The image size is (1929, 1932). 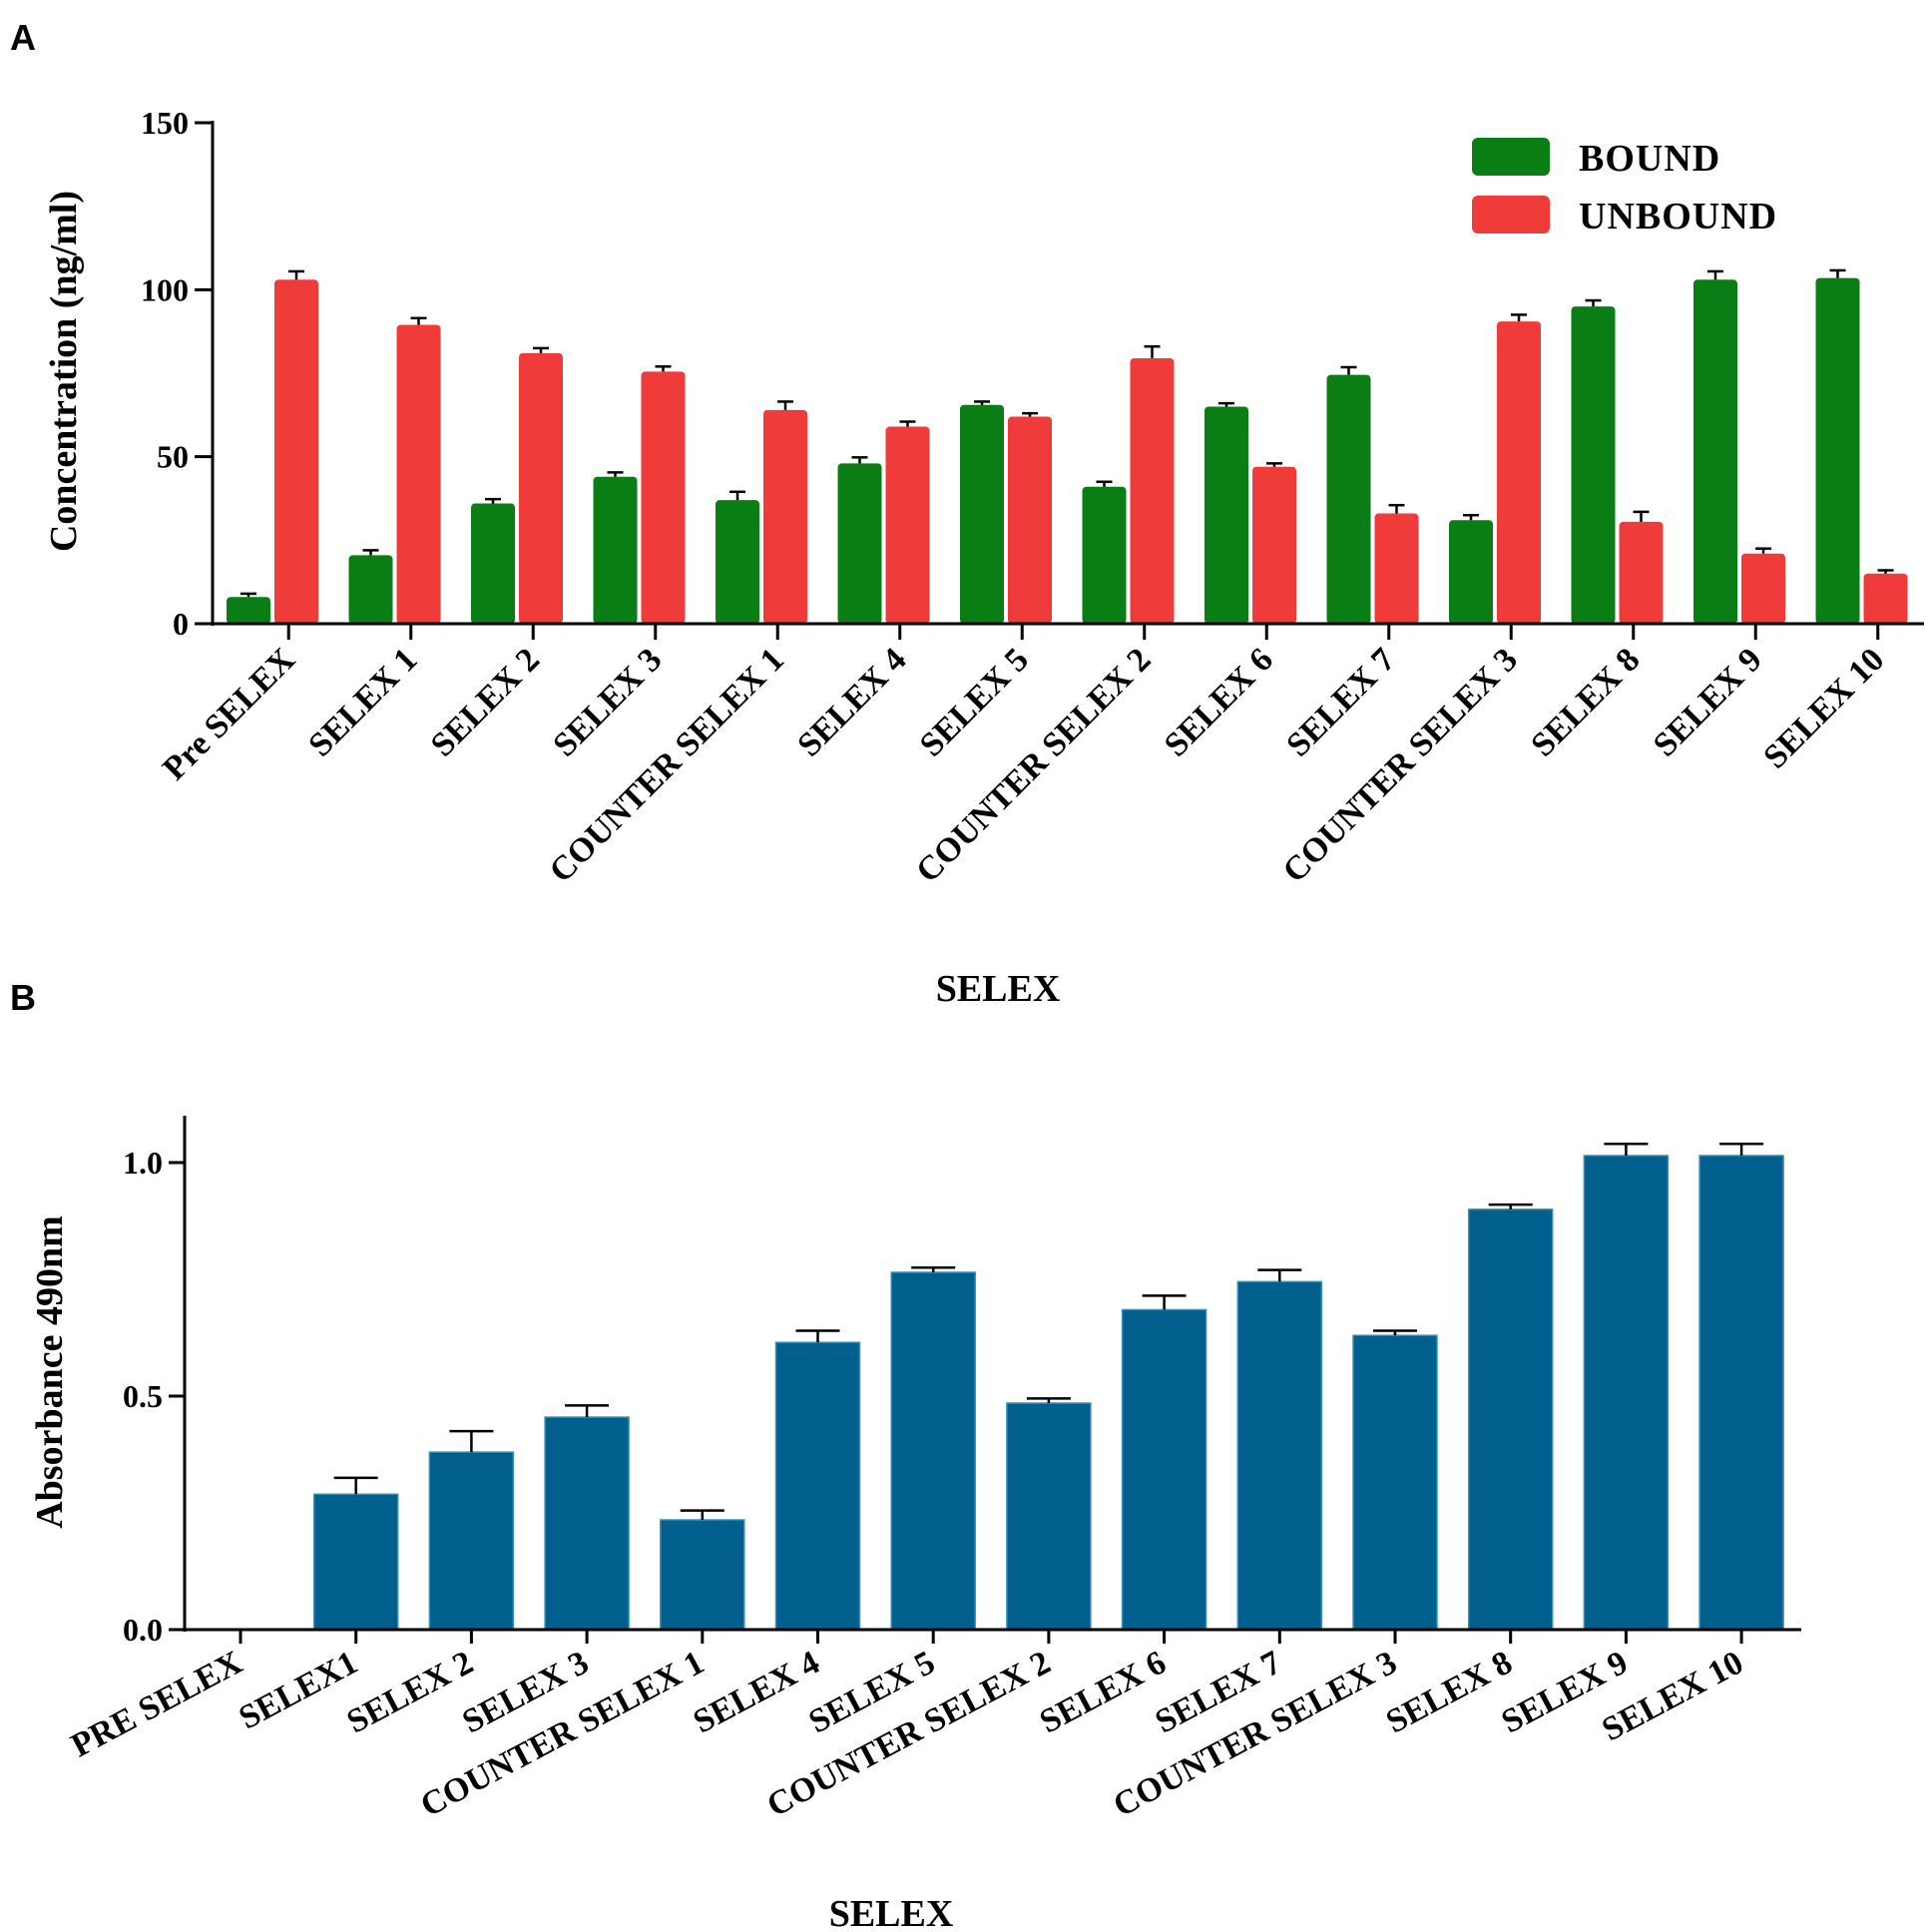 What do you see at coordinates (1650, 159) in the screenshot?
I see `legend-label-bound: BOUND` at bounding box center [1650, 159].